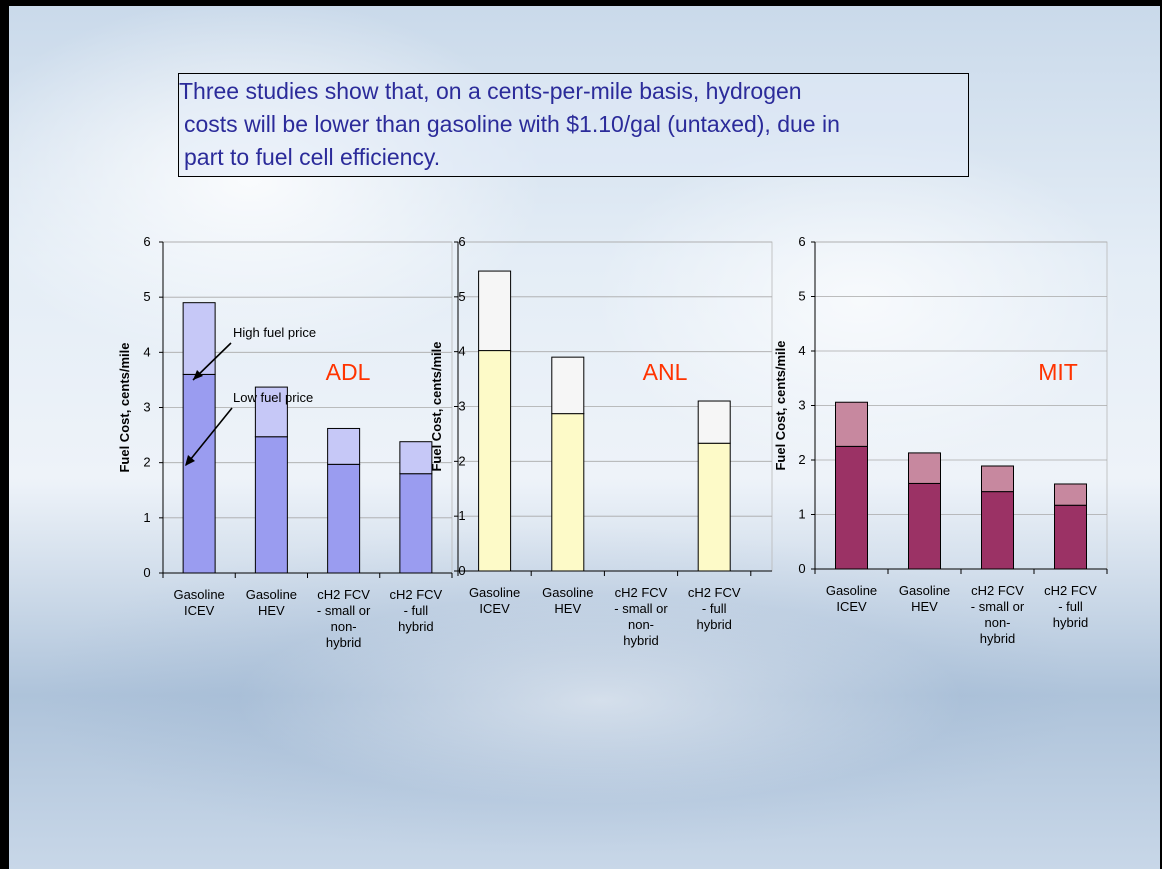  What do you see at coordinates (273, 397) in the screenshot?
I see `annotation-low-fuel-price: Low fuel price` at bounding box center [273, 397].